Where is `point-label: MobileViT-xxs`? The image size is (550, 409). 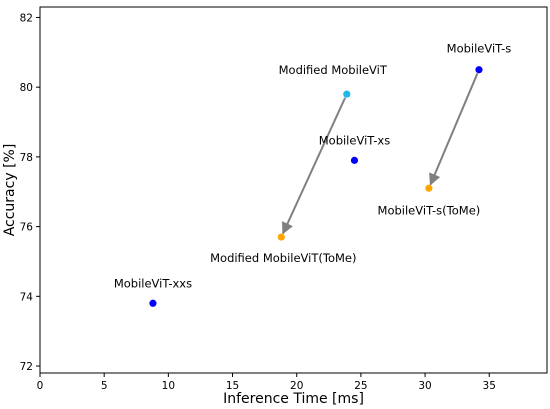 point-label: MobileViT-xxs is located at coordinates (153, 283).